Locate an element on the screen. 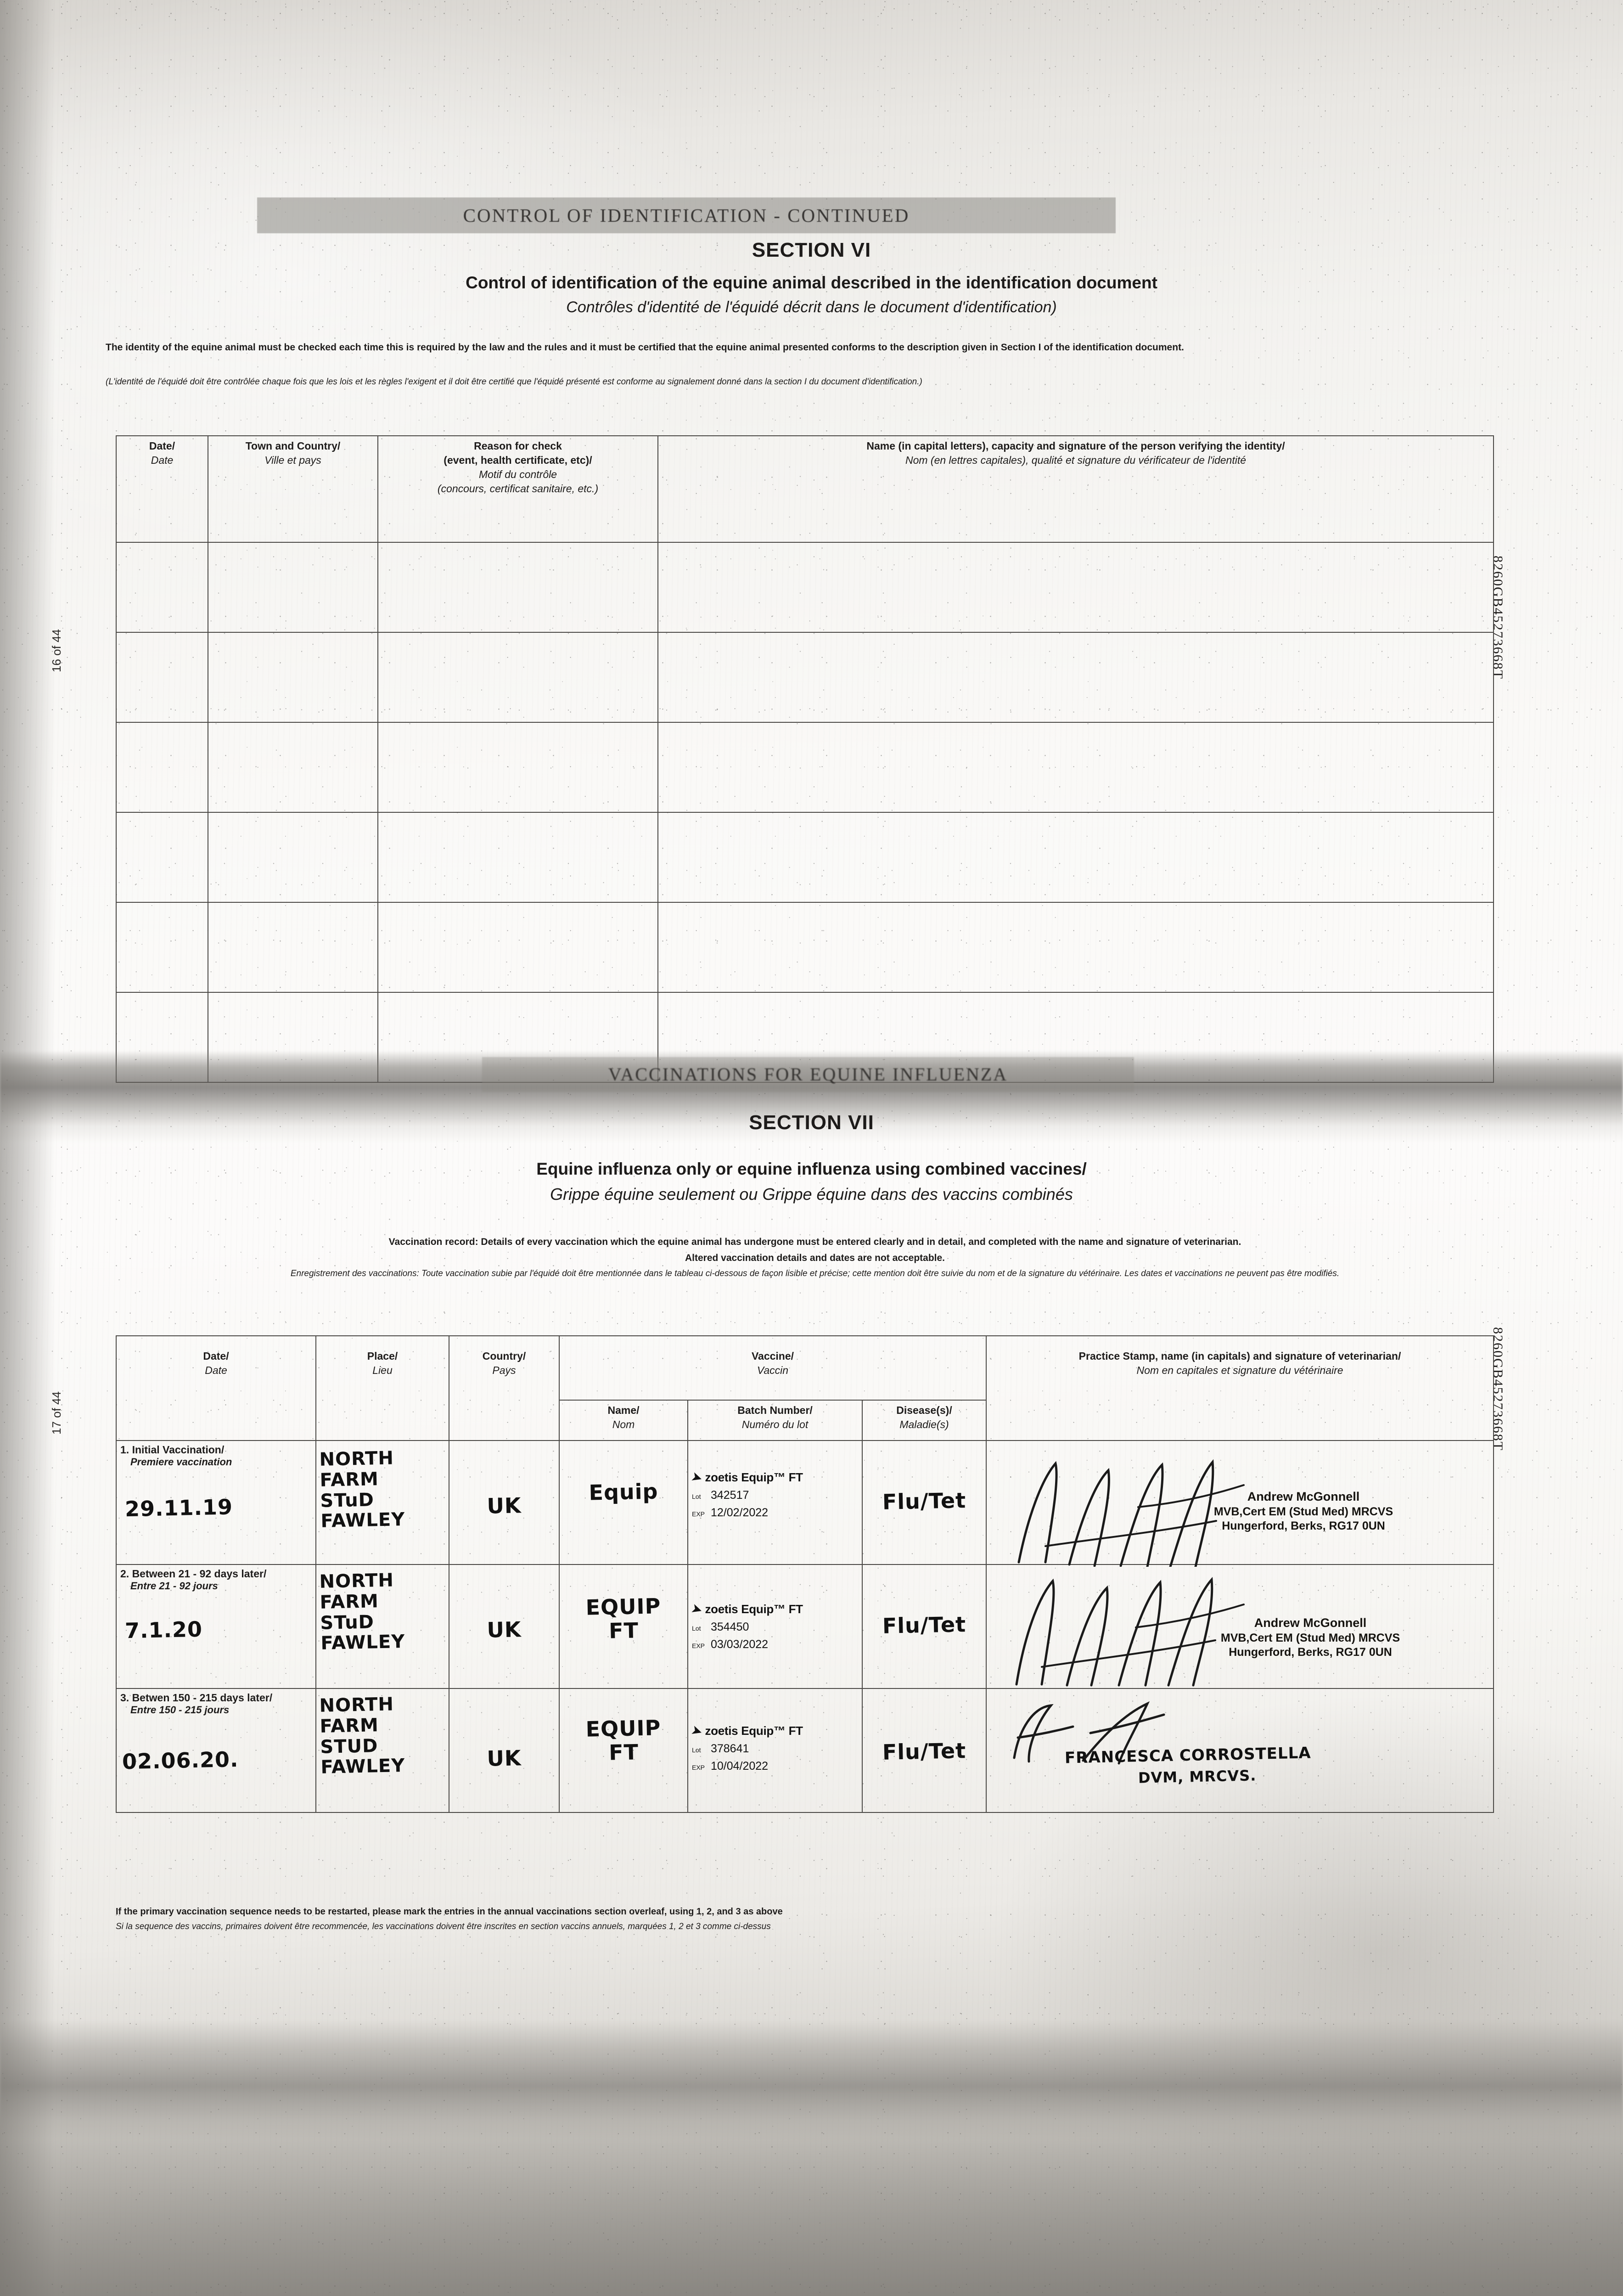 This screenshot has width=1623, height=2296. exp-value: 12/02/2022 is located at coordinates (739, 1513).